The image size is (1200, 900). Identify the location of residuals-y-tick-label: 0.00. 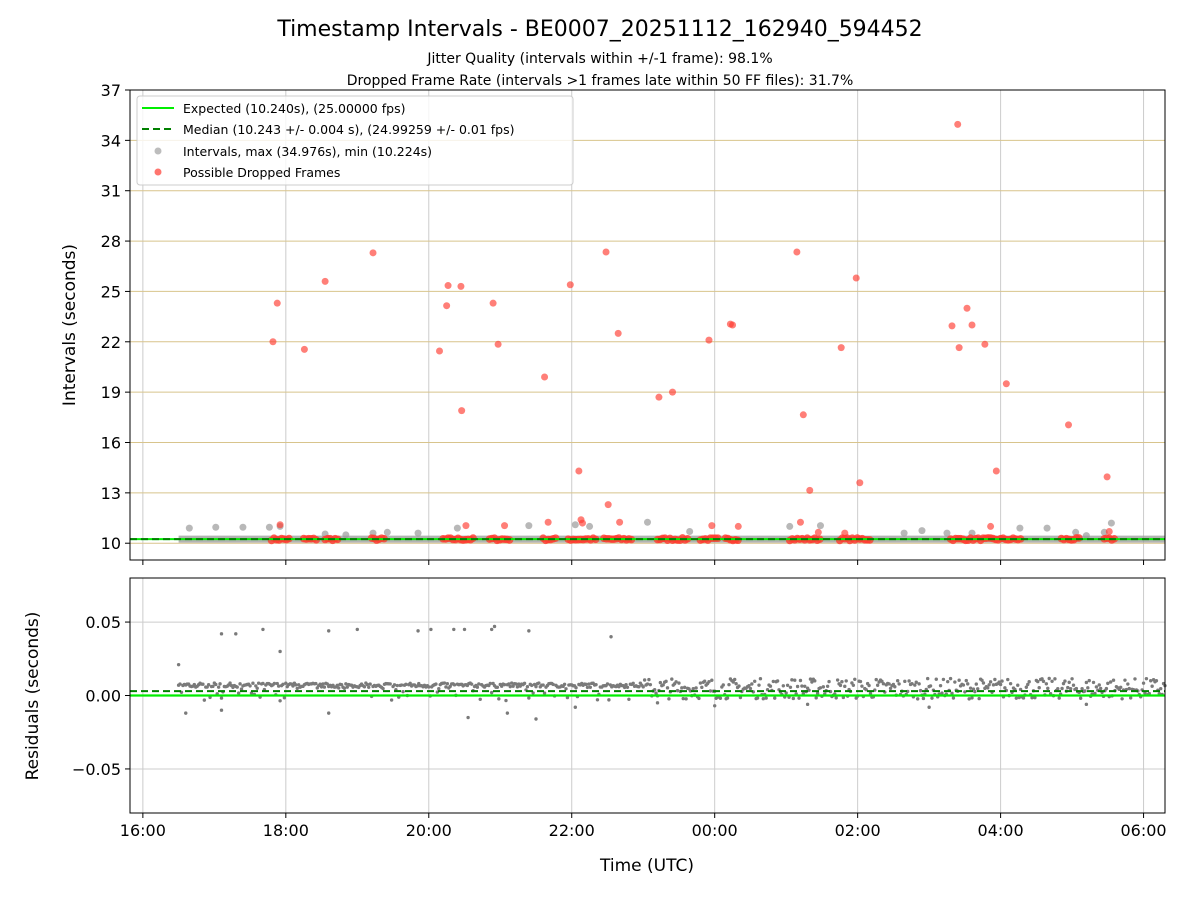
(103, 696).